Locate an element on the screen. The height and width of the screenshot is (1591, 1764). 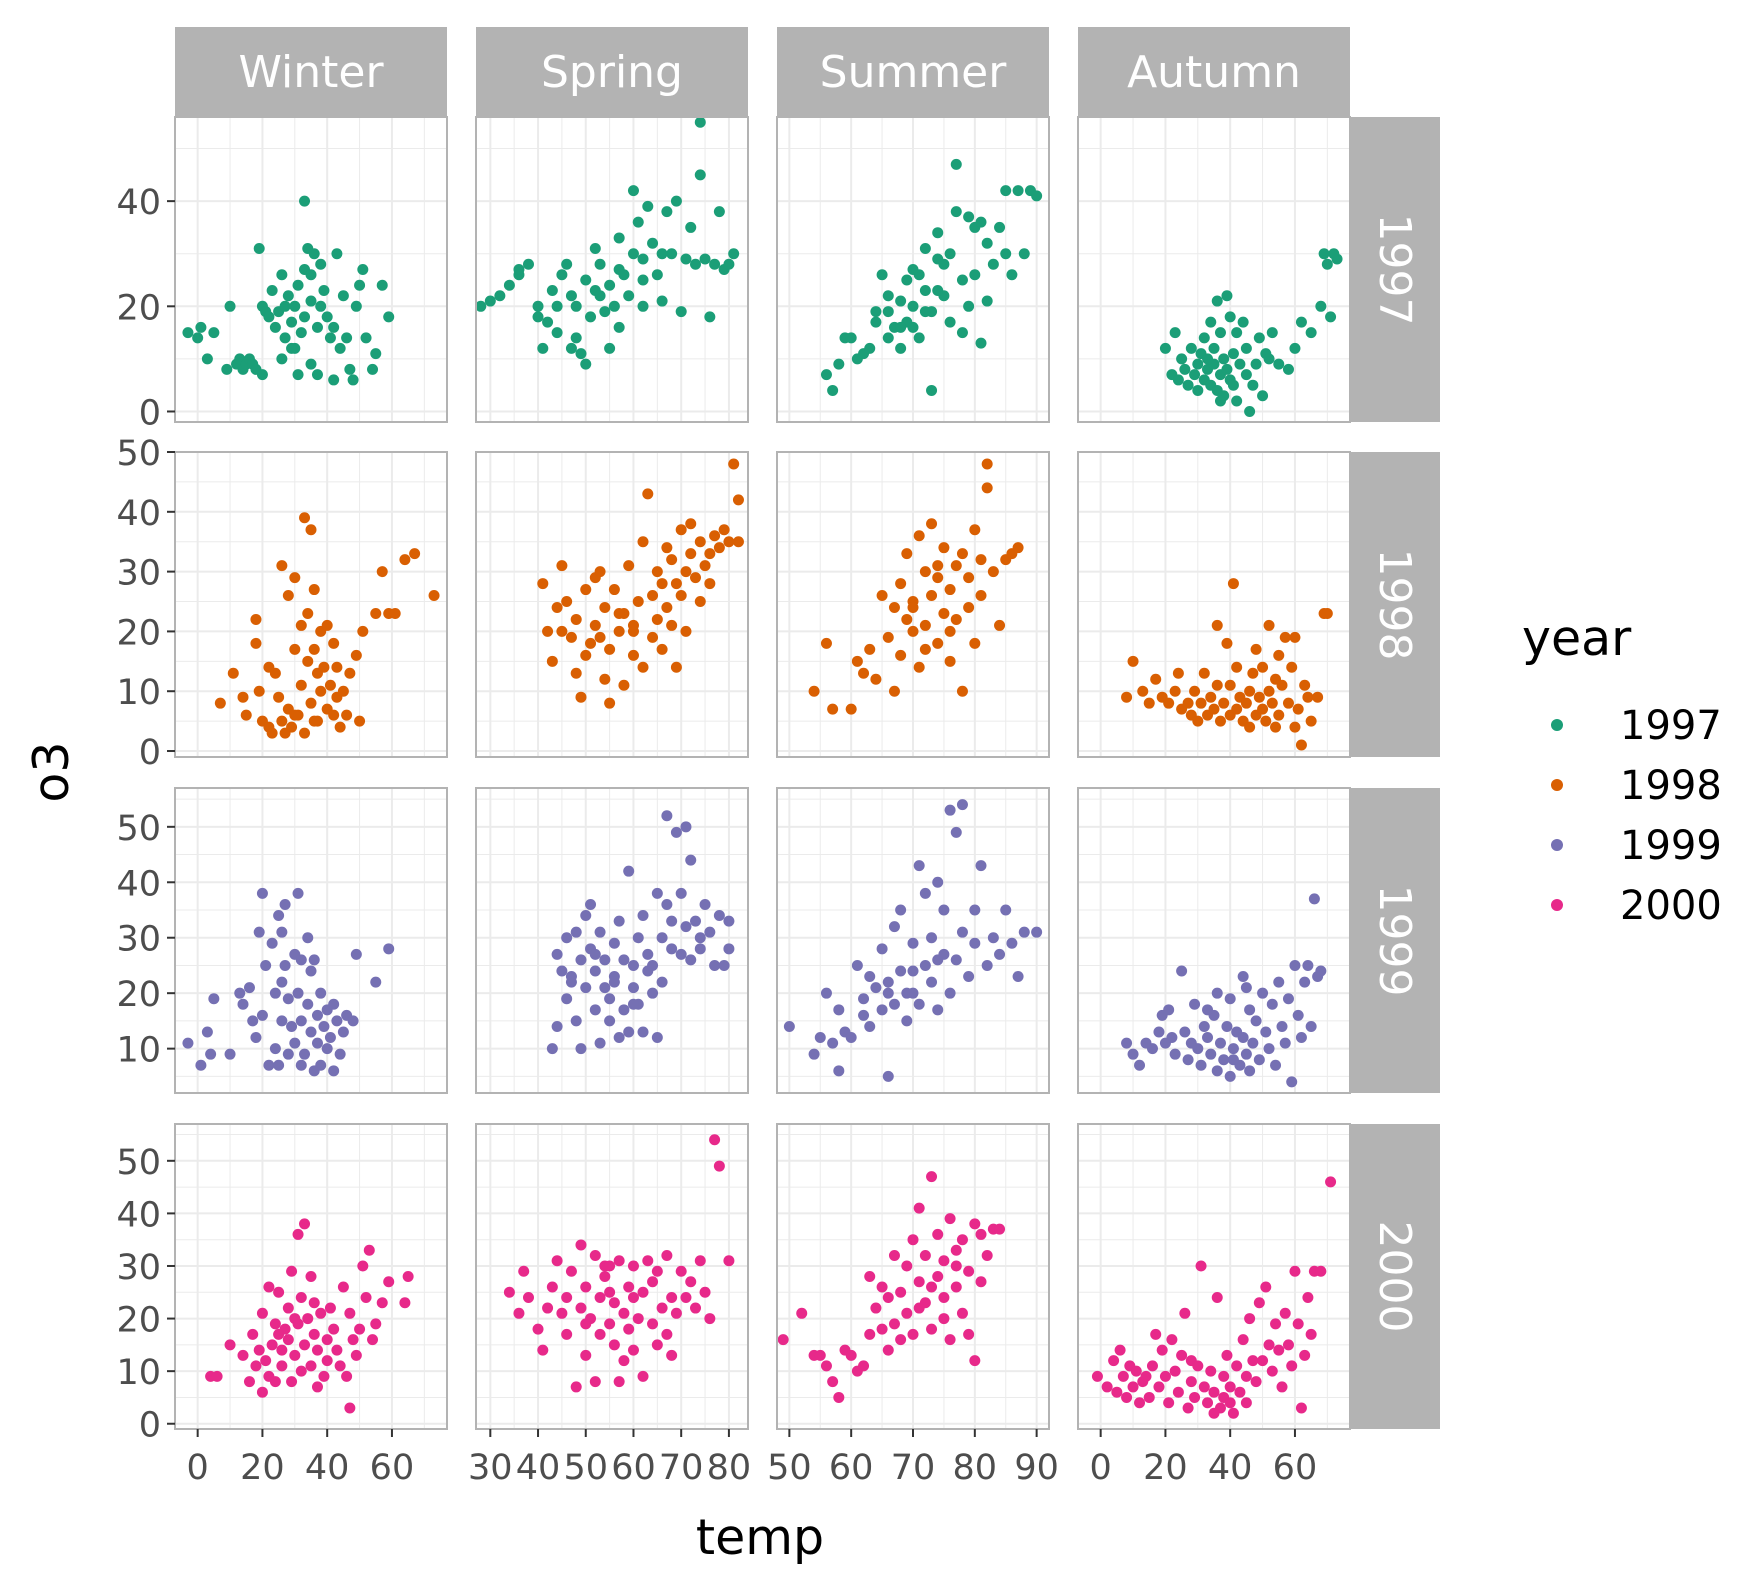
facet-strip-2000: 2000 is located at coordinates (1395, 1276).